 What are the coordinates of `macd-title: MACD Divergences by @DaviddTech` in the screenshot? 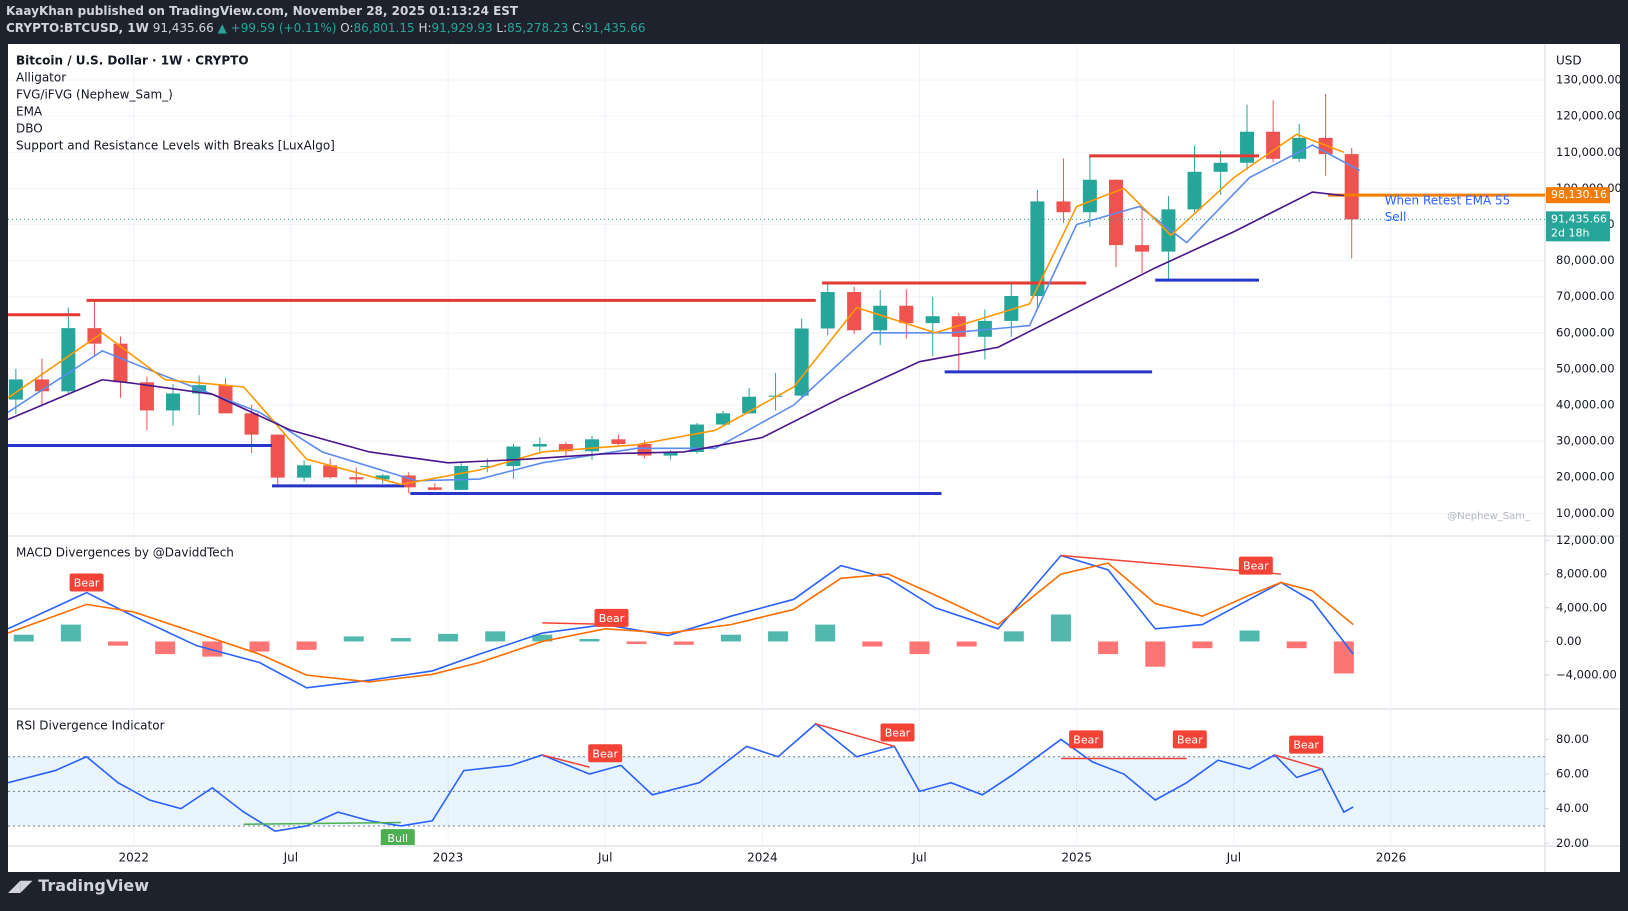 It's located at (125, 553).